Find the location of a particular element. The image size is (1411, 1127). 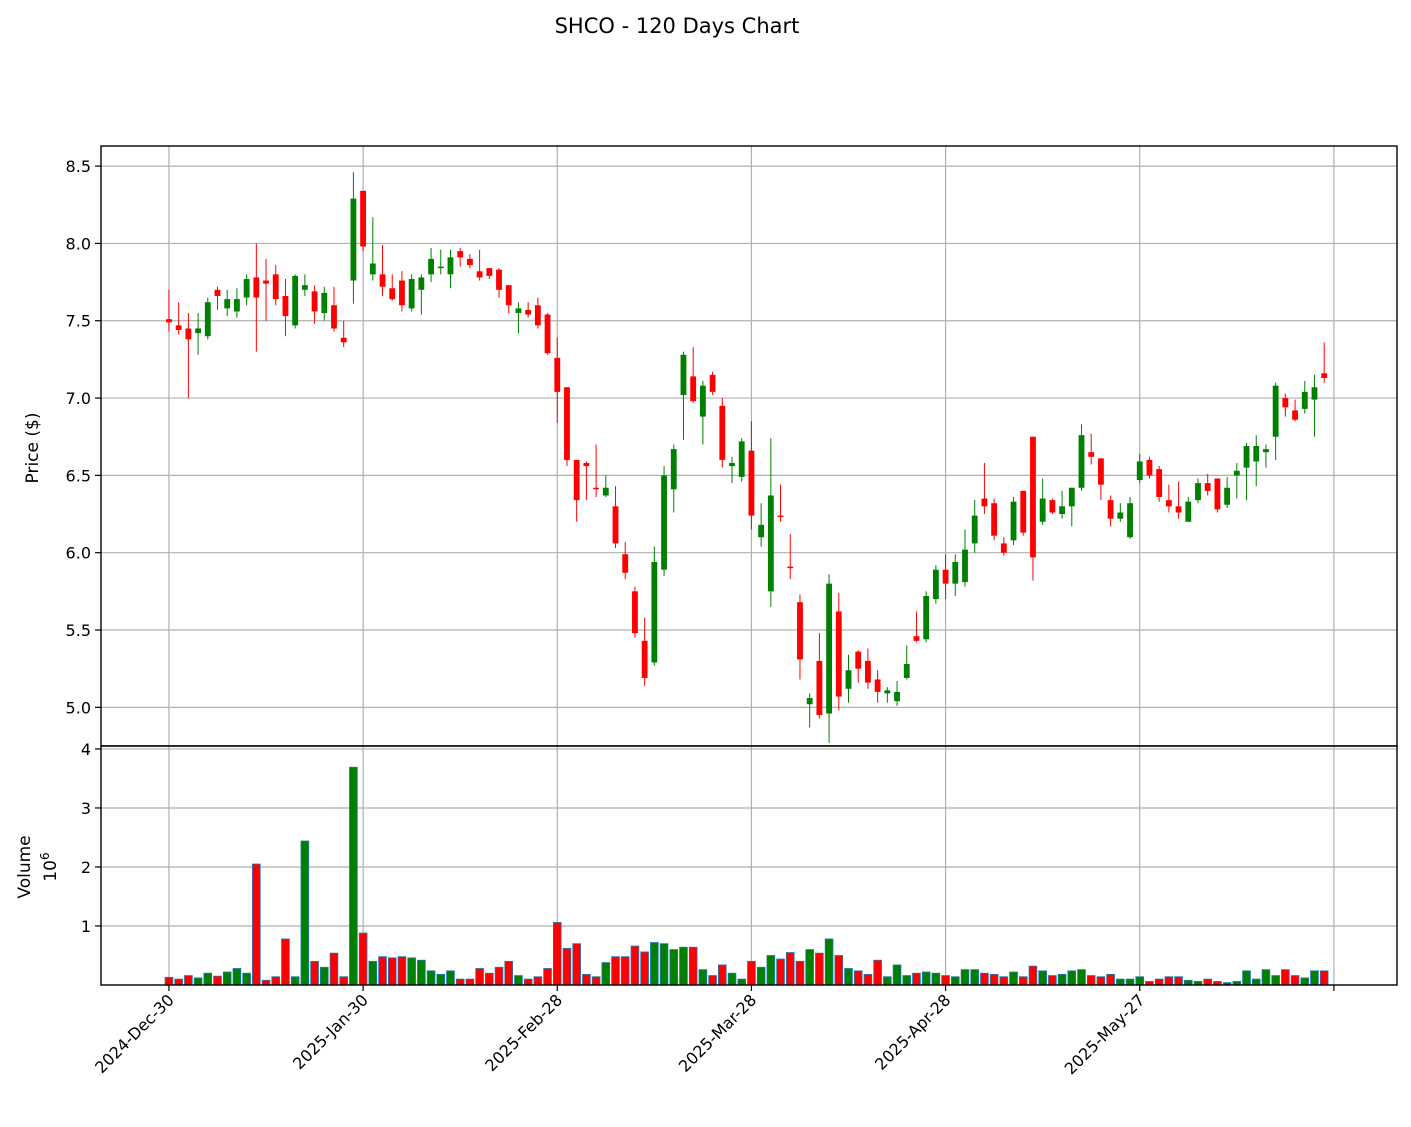

price-tick-label: 7.5 is located at coordinates (78, 321).